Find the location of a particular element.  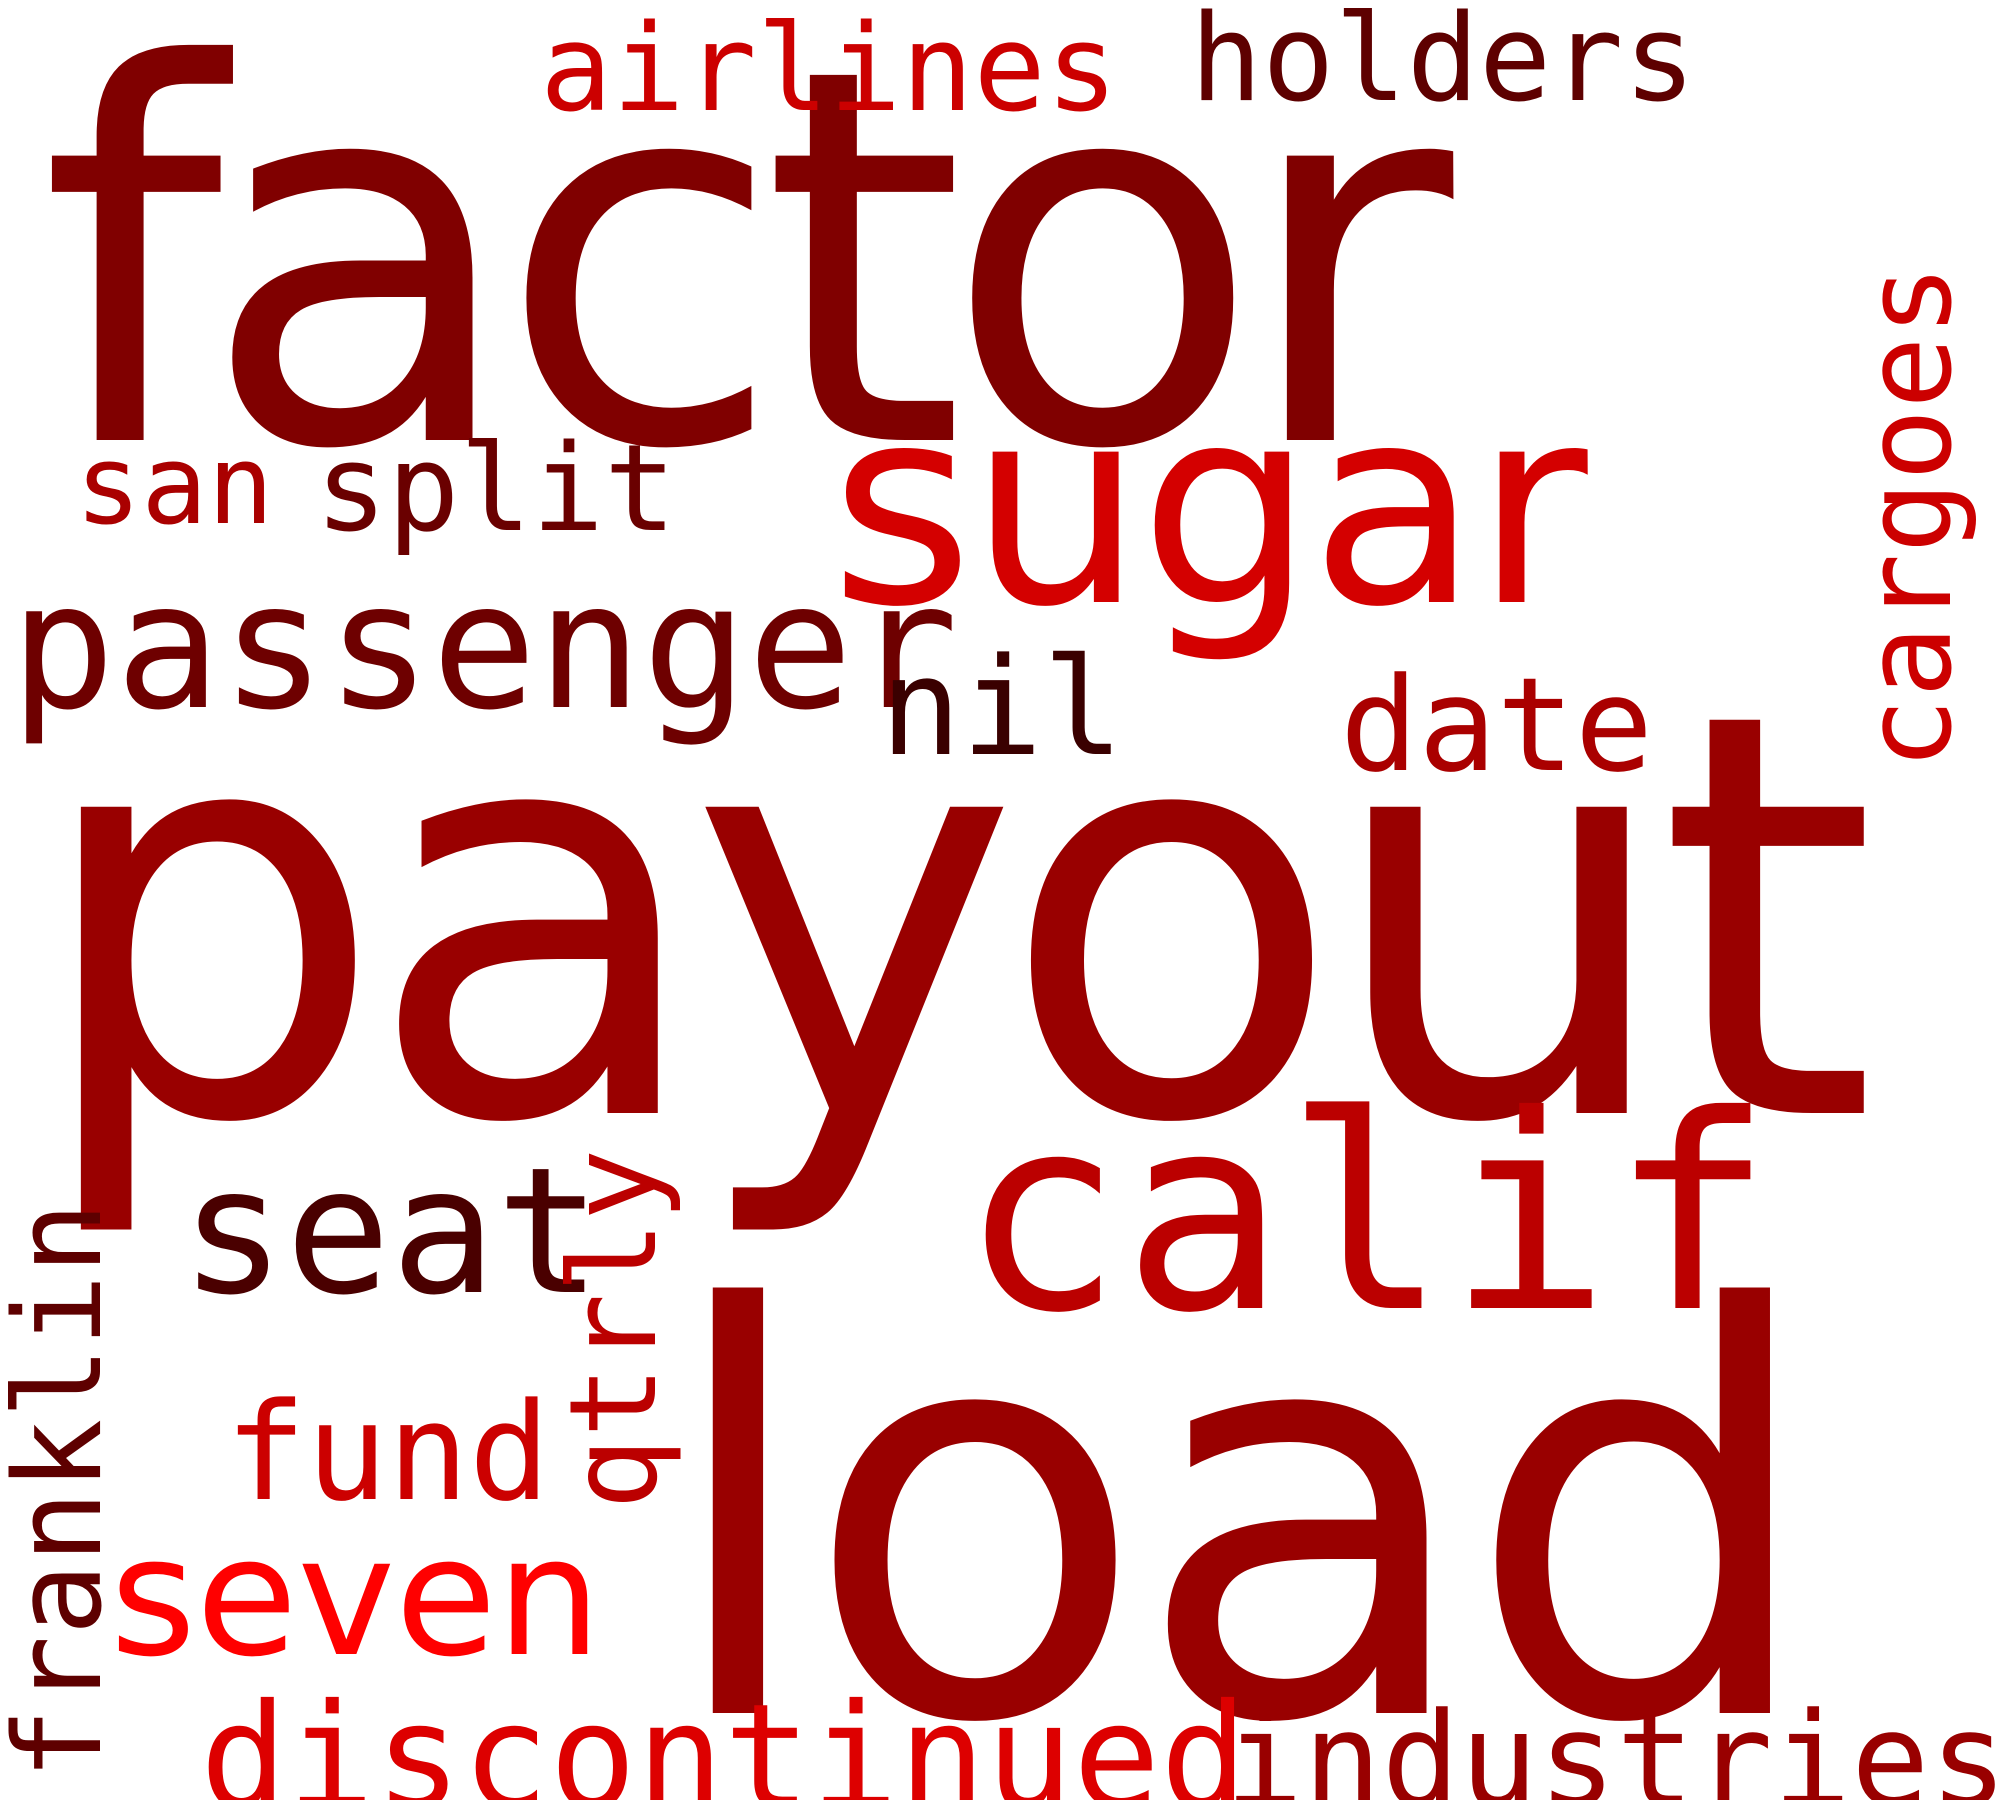

word-fund: fund is located at coordinates (388, 1452).